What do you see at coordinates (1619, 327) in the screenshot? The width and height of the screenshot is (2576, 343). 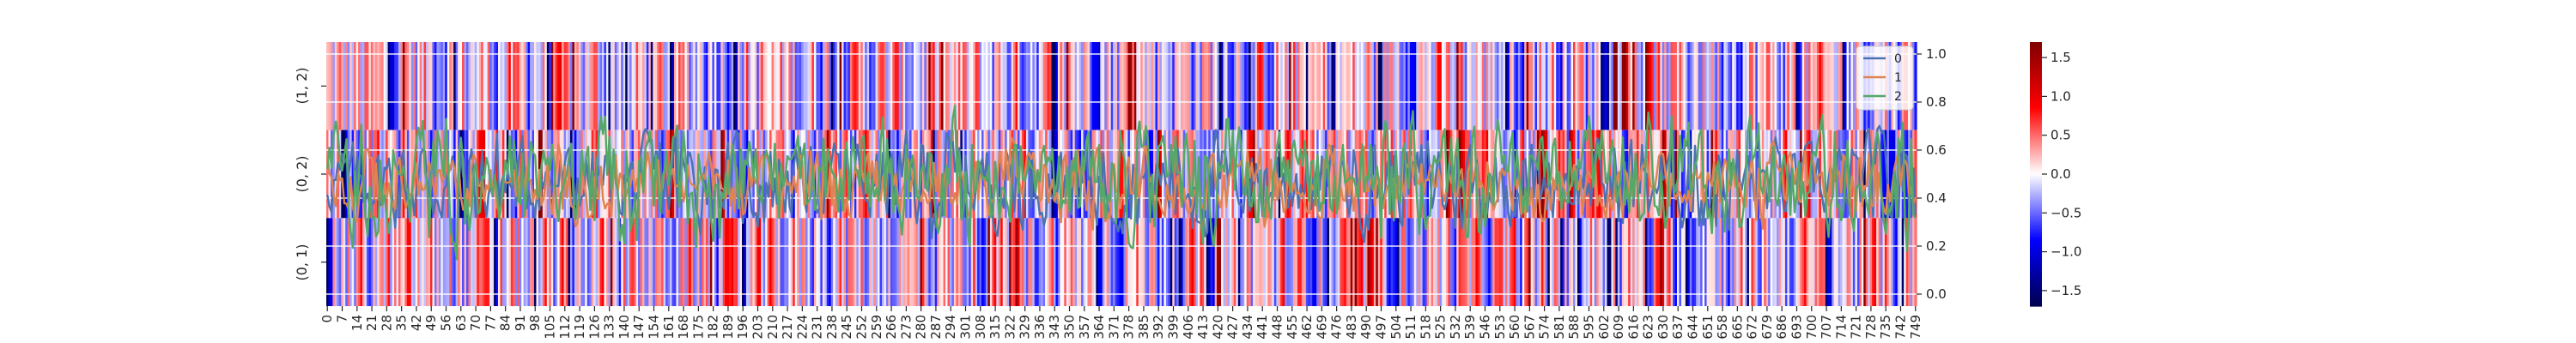 I see `x-tick-label: 609` at bounding box center [1619, 327].